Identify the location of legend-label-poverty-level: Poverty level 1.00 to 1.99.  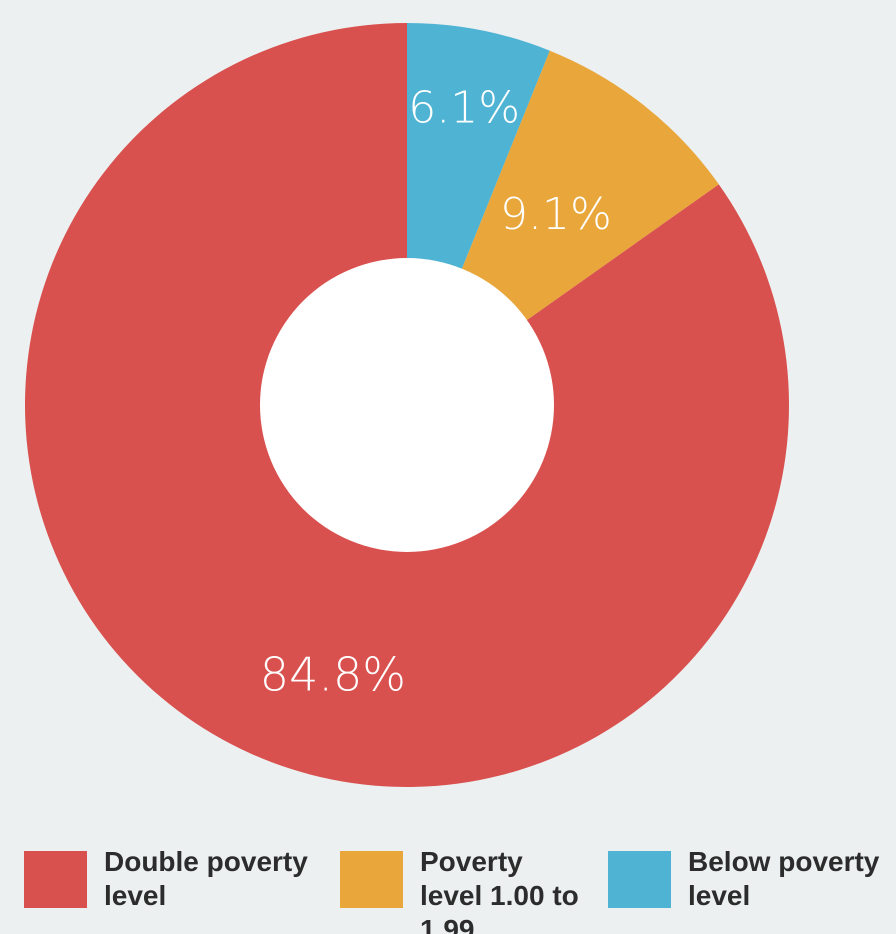
(499, 890).